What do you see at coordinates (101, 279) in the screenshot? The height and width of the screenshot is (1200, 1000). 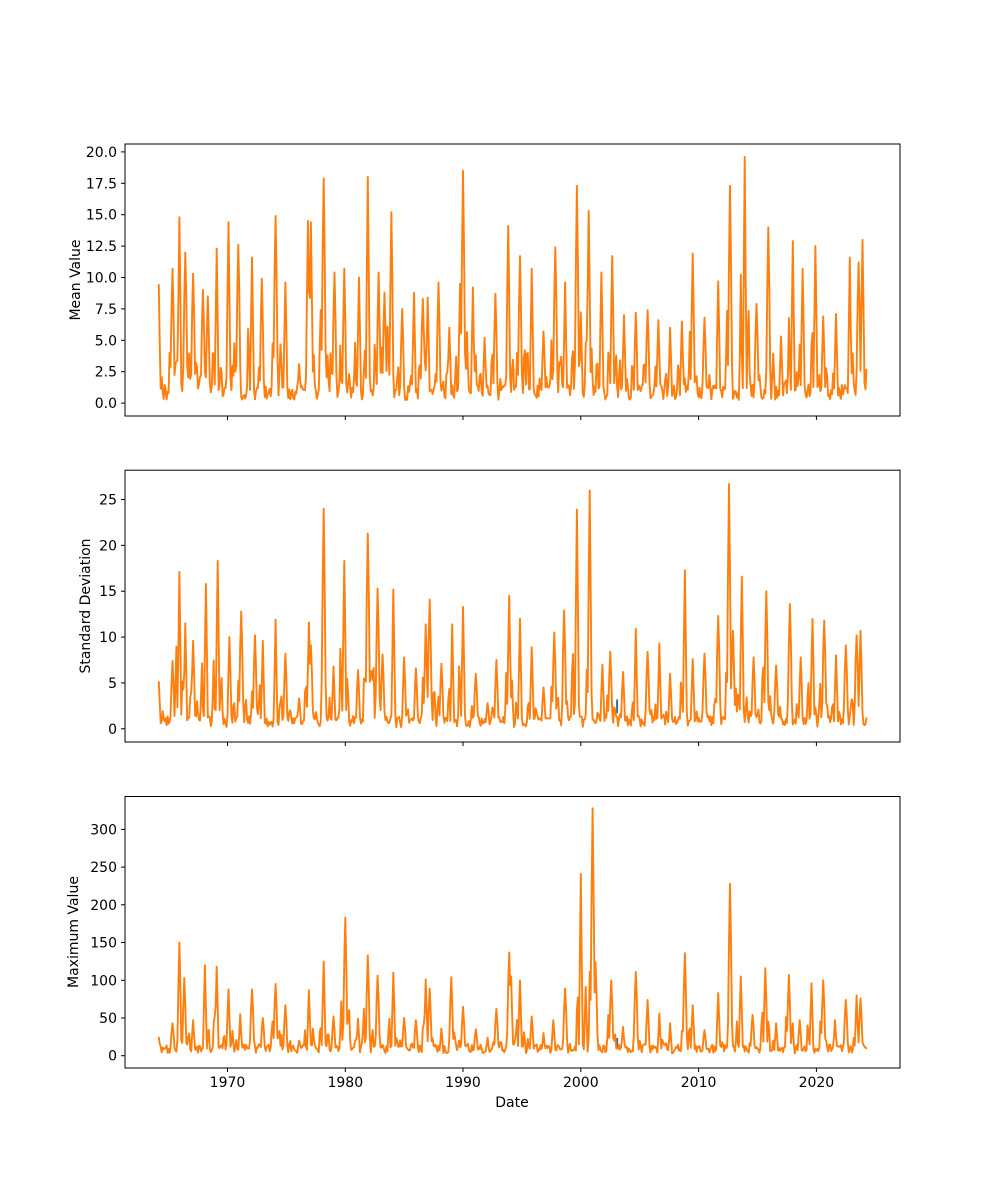 I see `y-tick-label: 10.0` at bounding box center [101, 279].